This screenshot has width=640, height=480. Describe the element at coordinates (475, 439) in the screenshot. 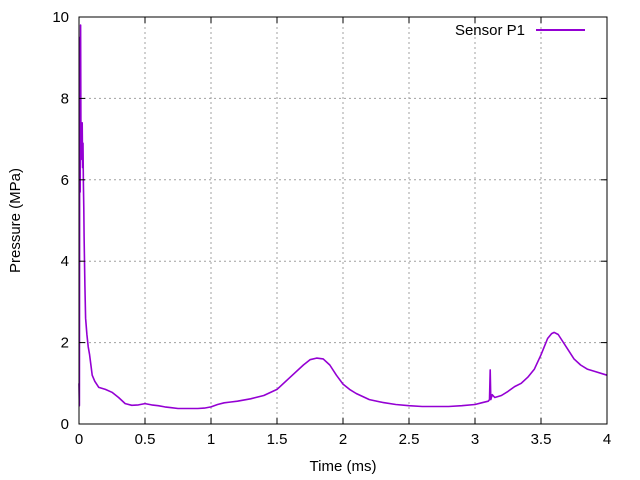

I see `x-tick-label: 3` at that location.